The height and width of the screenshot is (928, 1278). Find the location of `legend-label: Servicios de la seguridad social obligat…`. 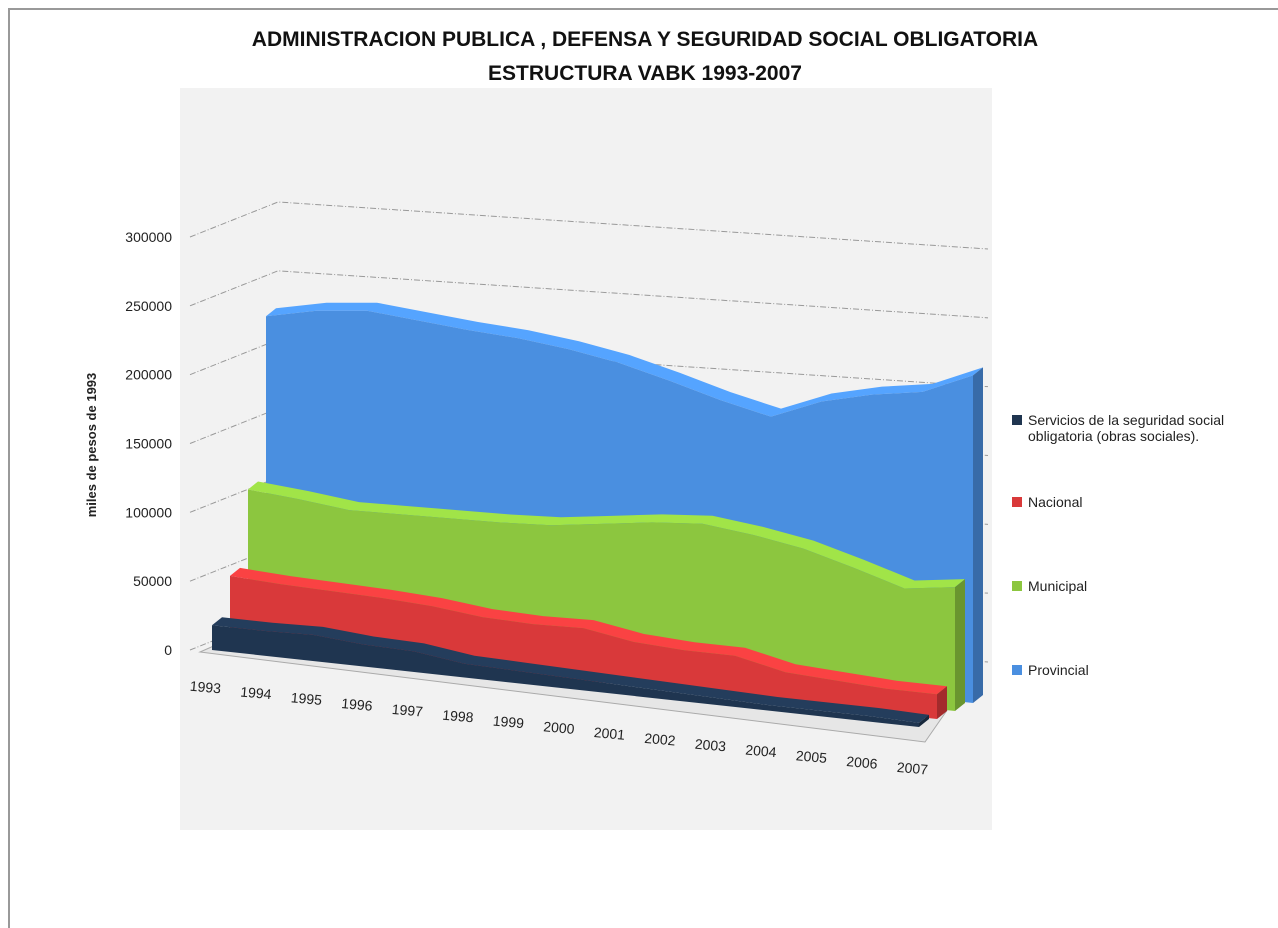

legend-label: Servicios de la seguridad social obligat… is located at coordinates (1126, 428).